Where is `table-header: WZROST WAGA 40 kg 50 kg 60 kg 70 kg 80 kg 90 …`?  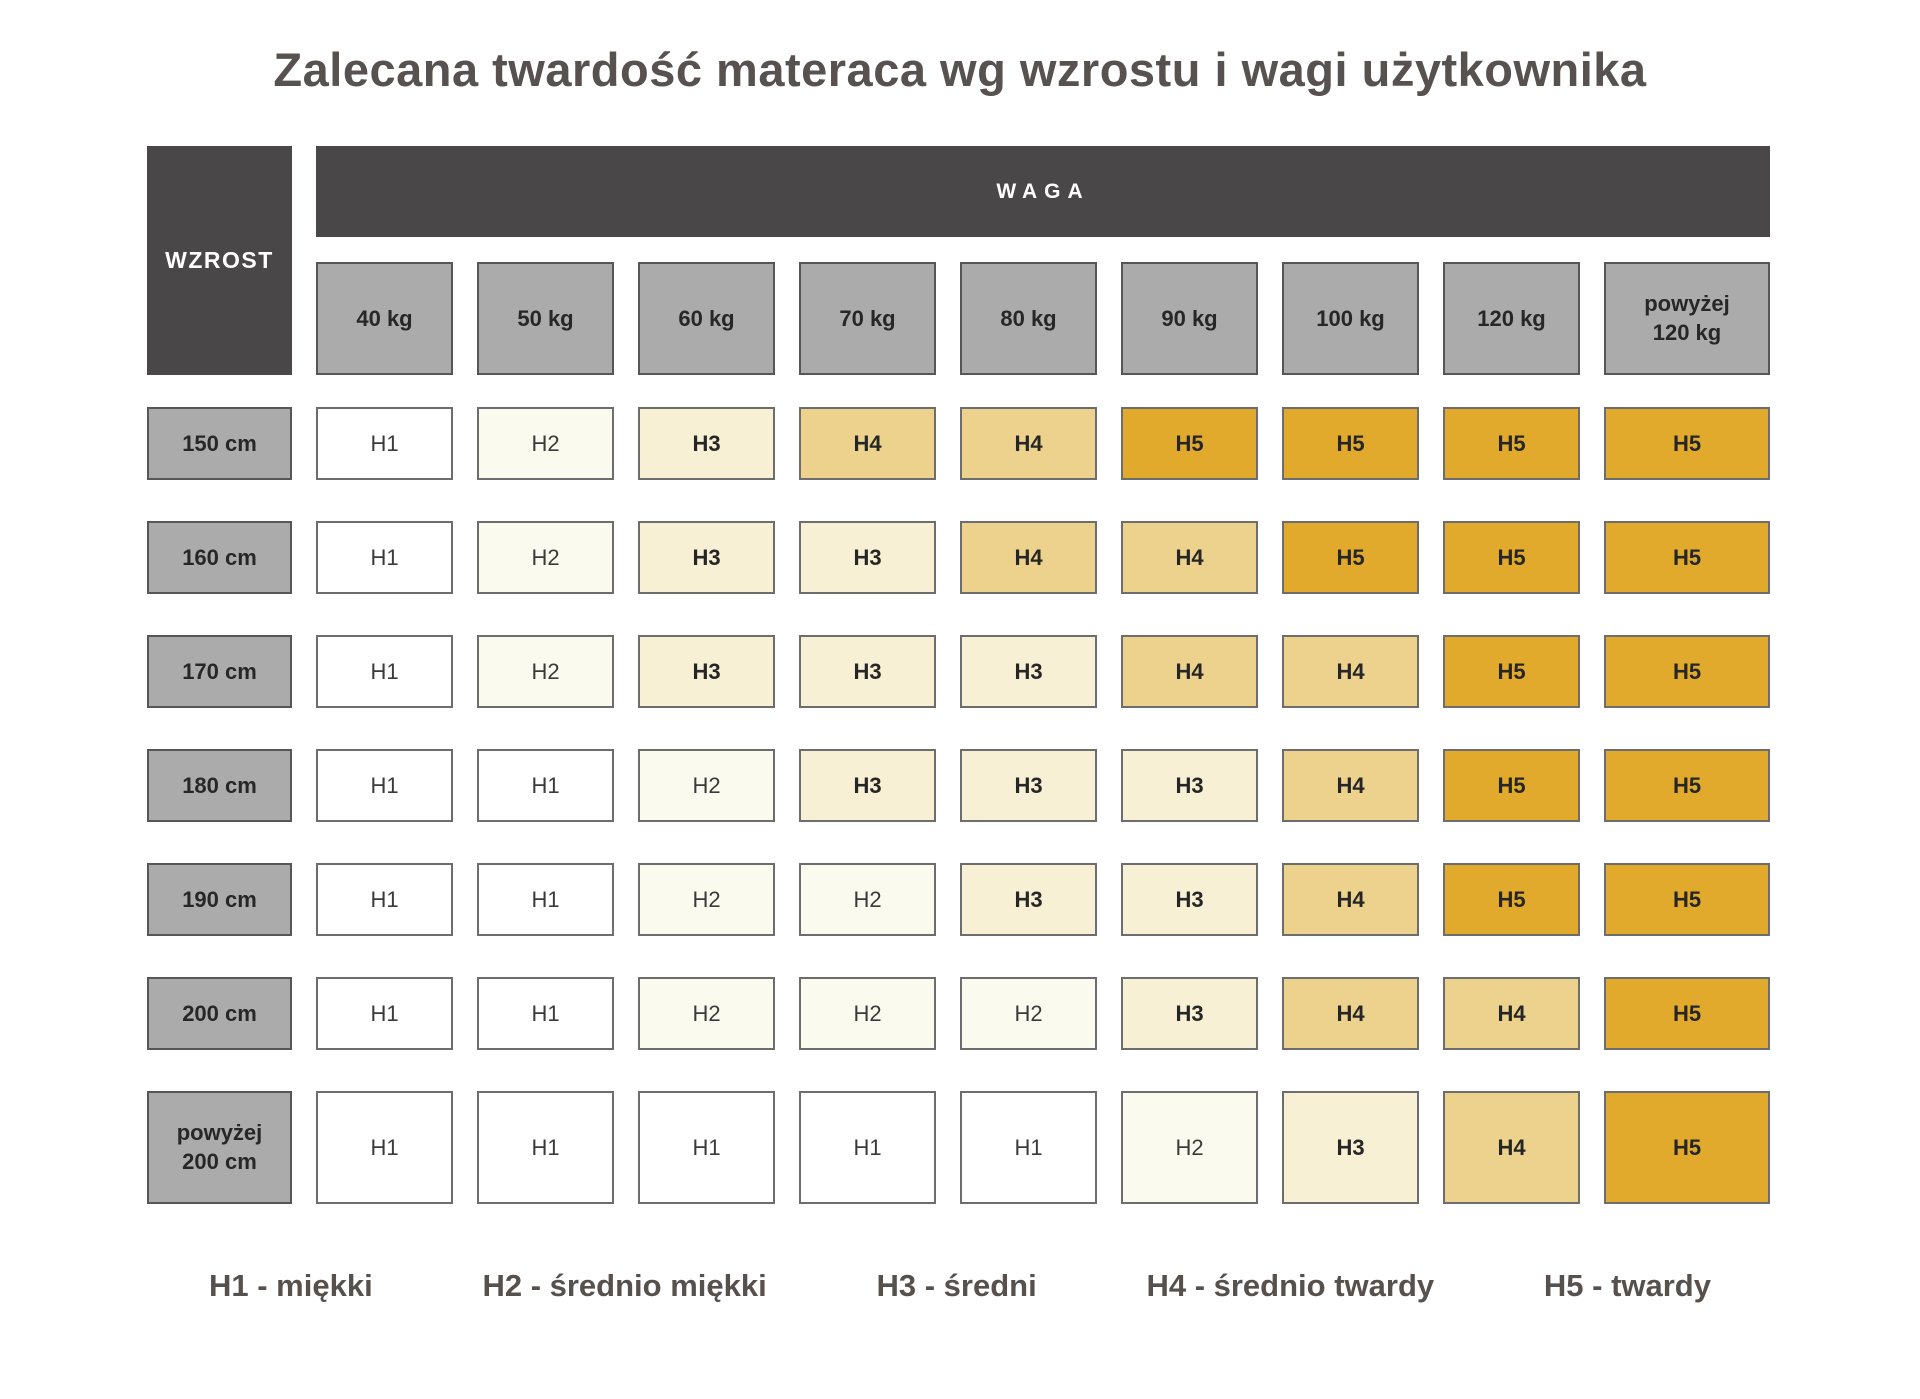
table-header: WZROST WAGA 40 kg 50 kg 60 kg 70 kg 80 kg 90 … is located at coordinates (960, 261).